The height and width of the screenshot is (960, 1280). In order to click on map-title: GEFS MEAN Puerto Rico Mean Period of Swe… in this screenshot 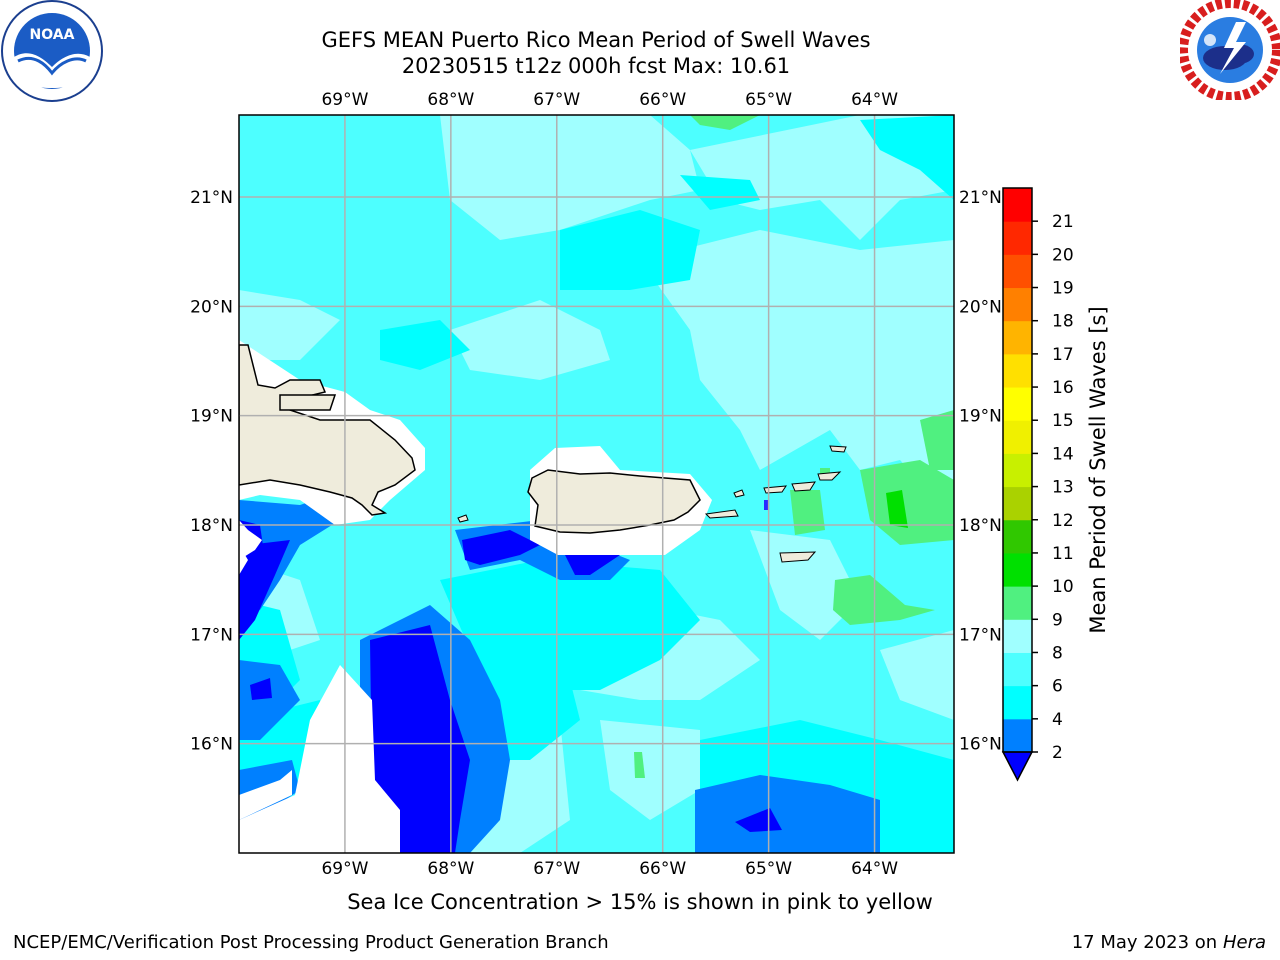, I will do `click(596, 40)`.